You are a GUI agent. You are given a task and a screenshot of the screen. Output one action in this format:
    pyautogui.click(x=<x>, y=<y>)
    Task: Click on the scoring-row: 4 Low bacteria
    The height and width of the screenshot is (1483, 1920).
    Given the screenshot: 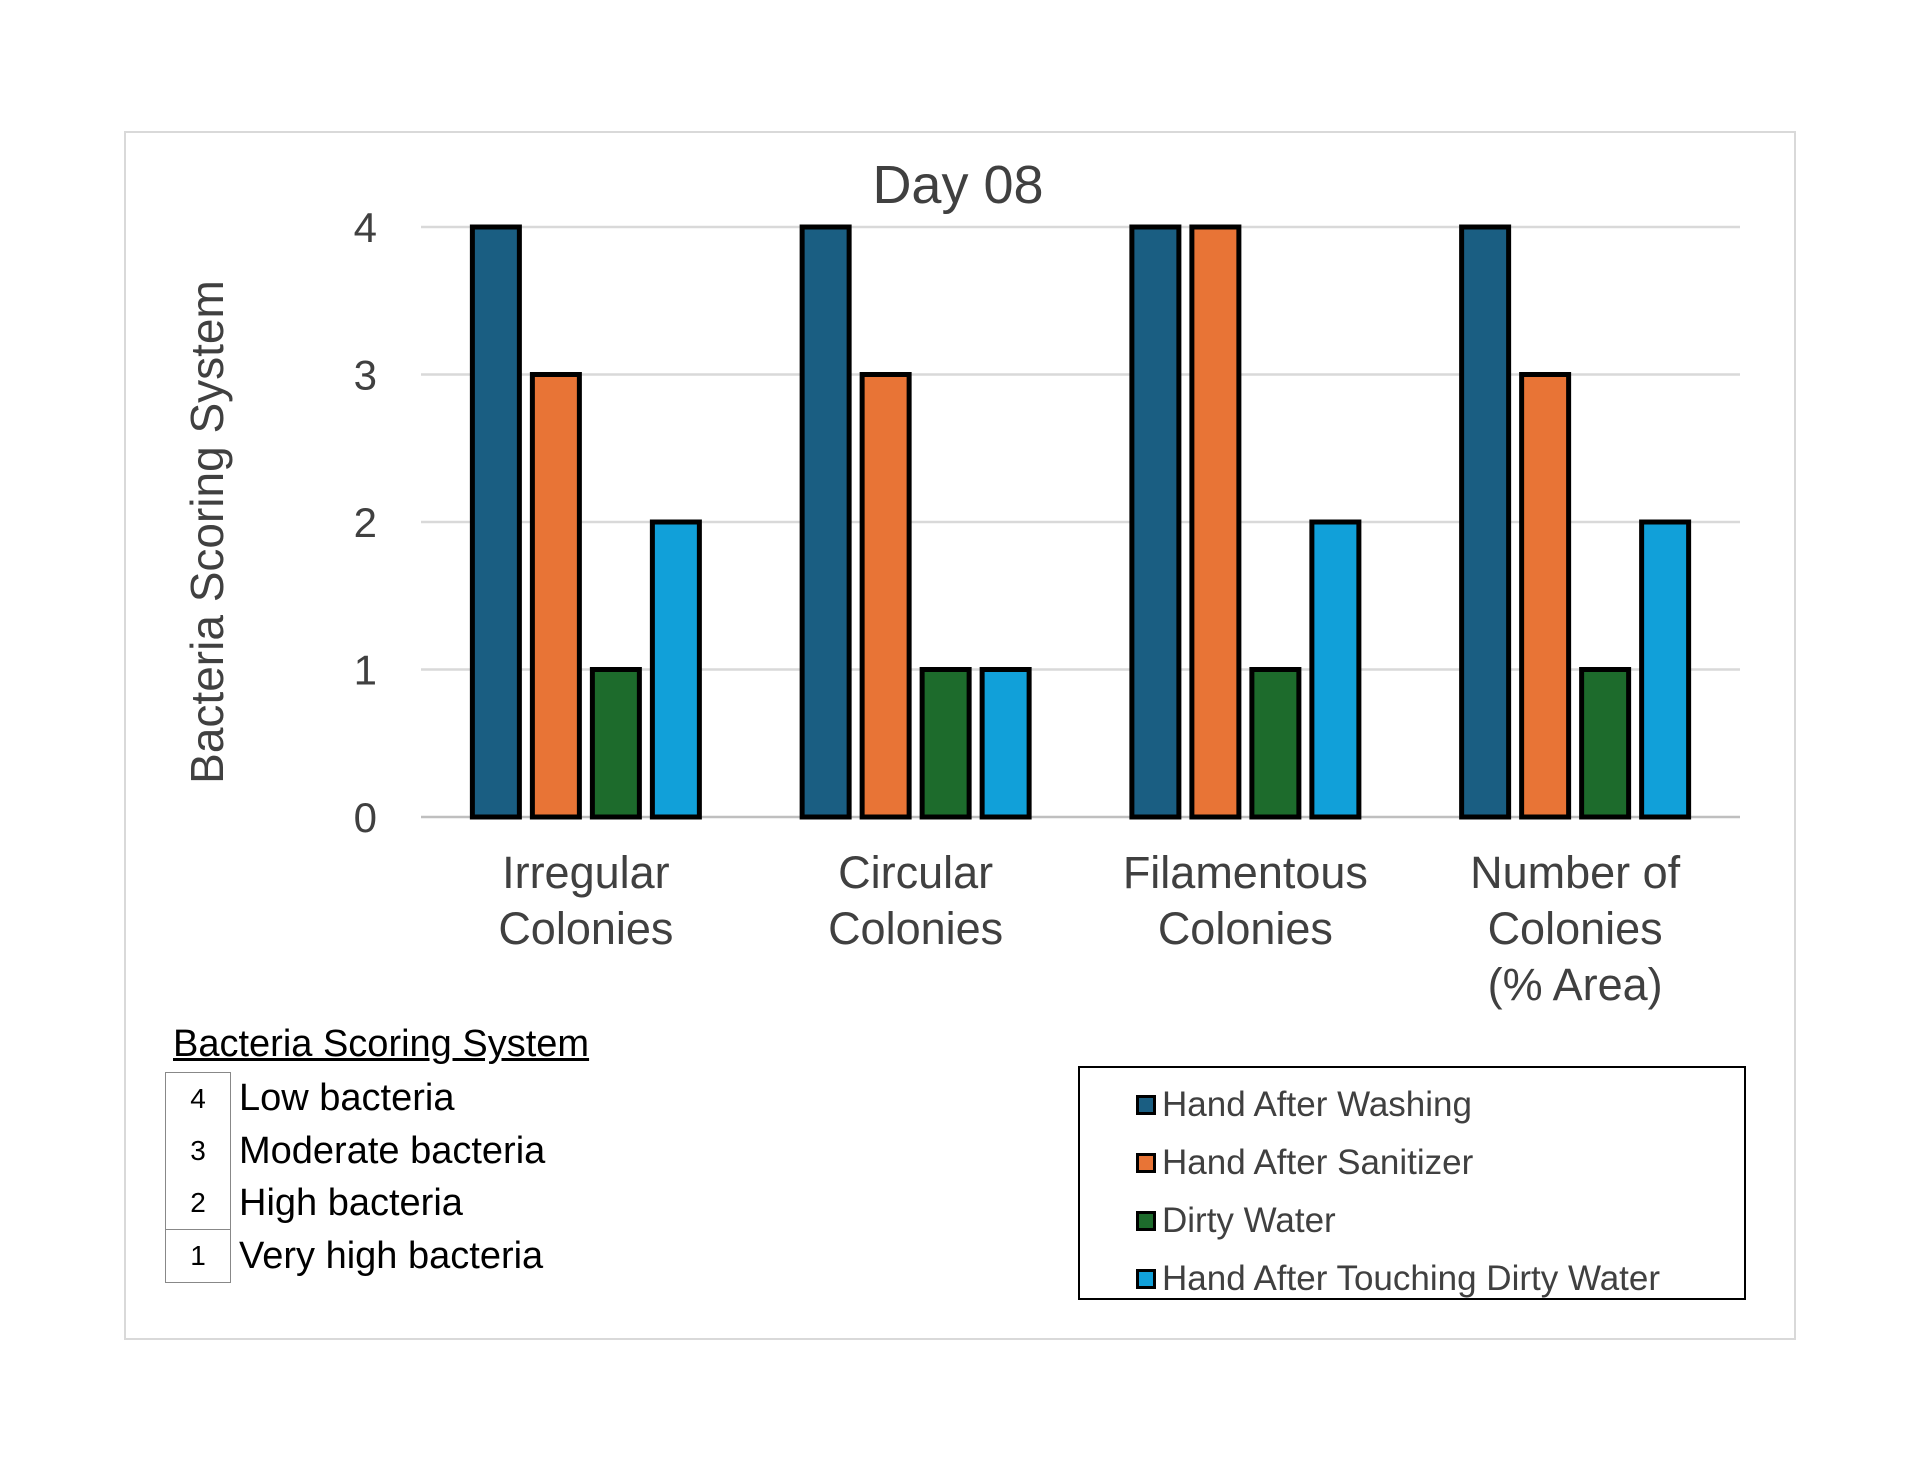 What is the action you would take?
    pyautogui.click(x=355, y=1098)
    